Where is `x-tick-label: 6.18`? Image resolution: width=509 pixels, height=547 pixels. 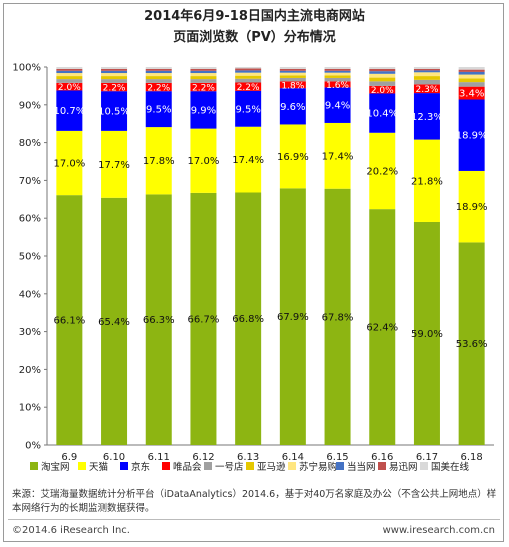 x-tick-label: 6.18 is located at coordinates (472, 457).